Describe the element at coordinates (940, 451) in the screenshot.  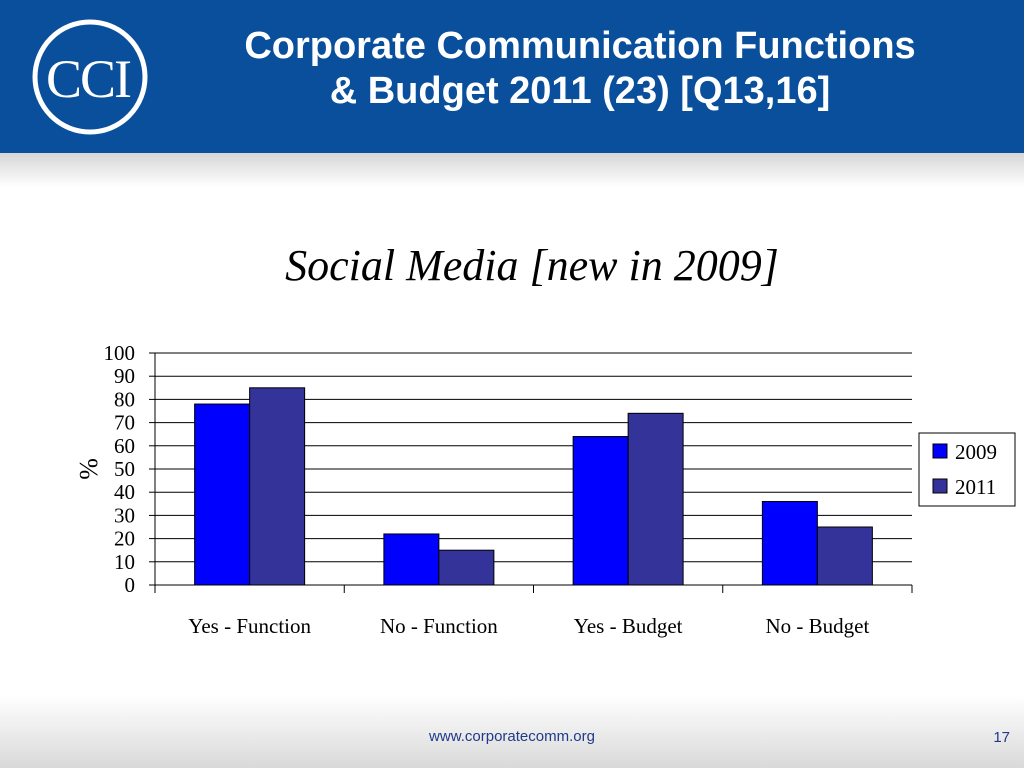
I see `legend-swatch-2009` at that location.